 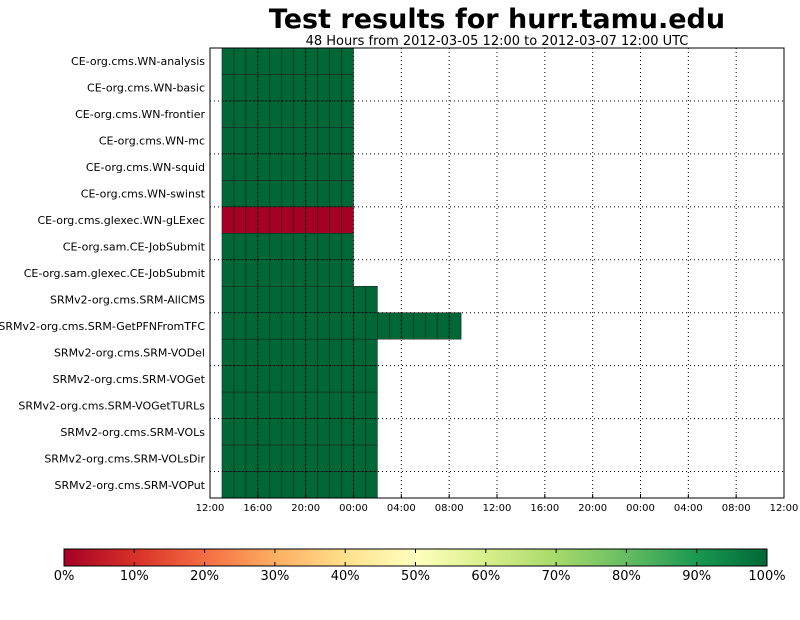 I want to click on colorbar-tick-label: 0%, so click(x=64, y=576).